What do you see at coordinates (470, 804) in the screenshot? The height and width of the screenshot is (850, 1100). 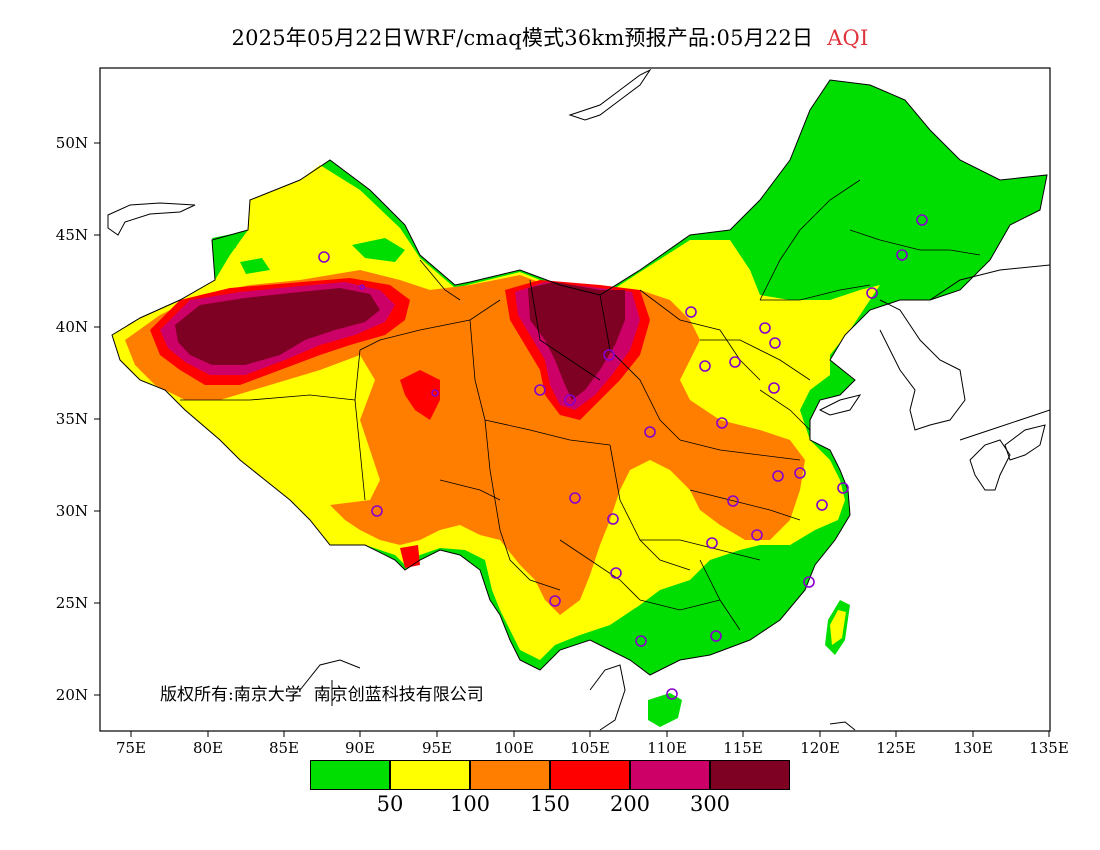 I see `legend-label-100: 100` at bounding box center [470, 804].